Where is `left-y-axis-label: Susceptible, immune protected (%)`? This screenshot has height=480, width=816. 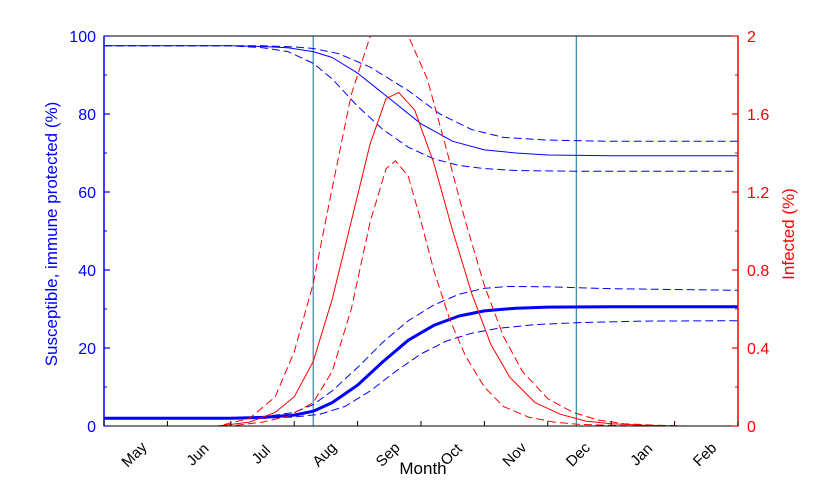
left-y-axis-label: Susceptible, immune protected (%) is located at coordinates (51, 234).